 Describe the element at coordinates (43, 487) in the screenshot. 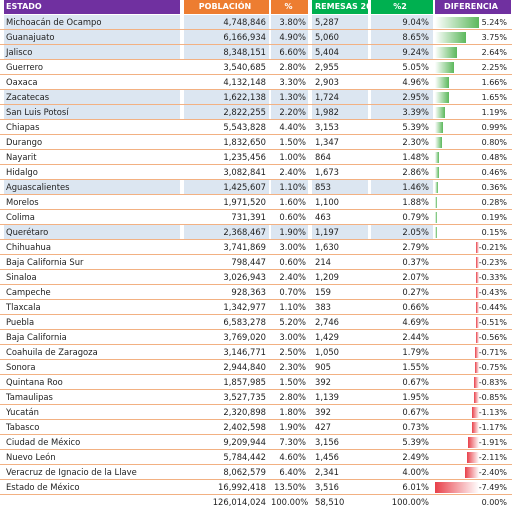

I see `cell-estado: Estado de México` at that location.